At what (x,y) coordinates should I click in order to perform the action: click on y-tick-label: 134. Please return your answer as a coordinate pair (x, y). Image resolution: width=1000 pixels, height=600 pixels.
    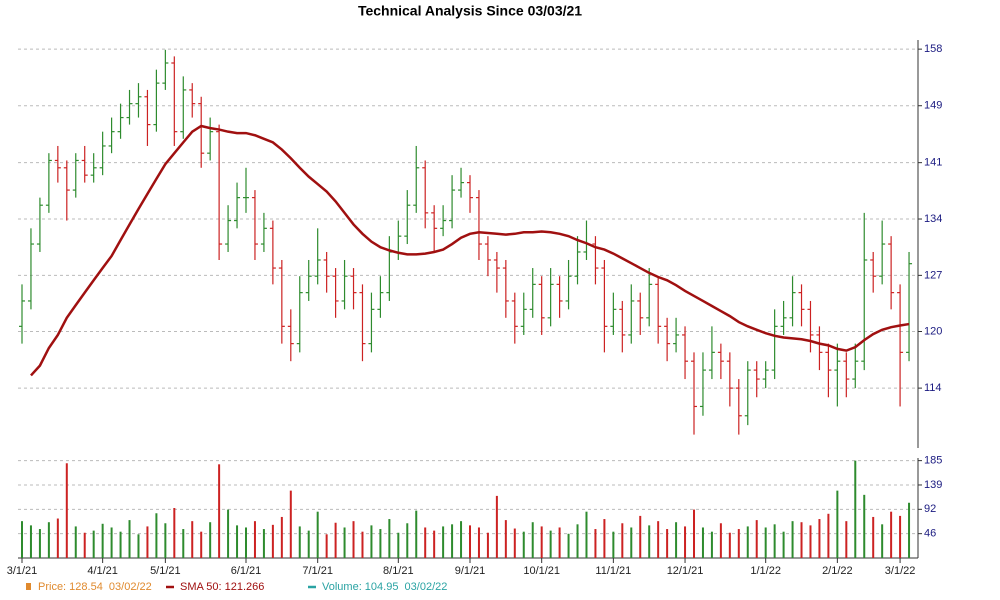
    Looking at the image, I should click on (933, 219).